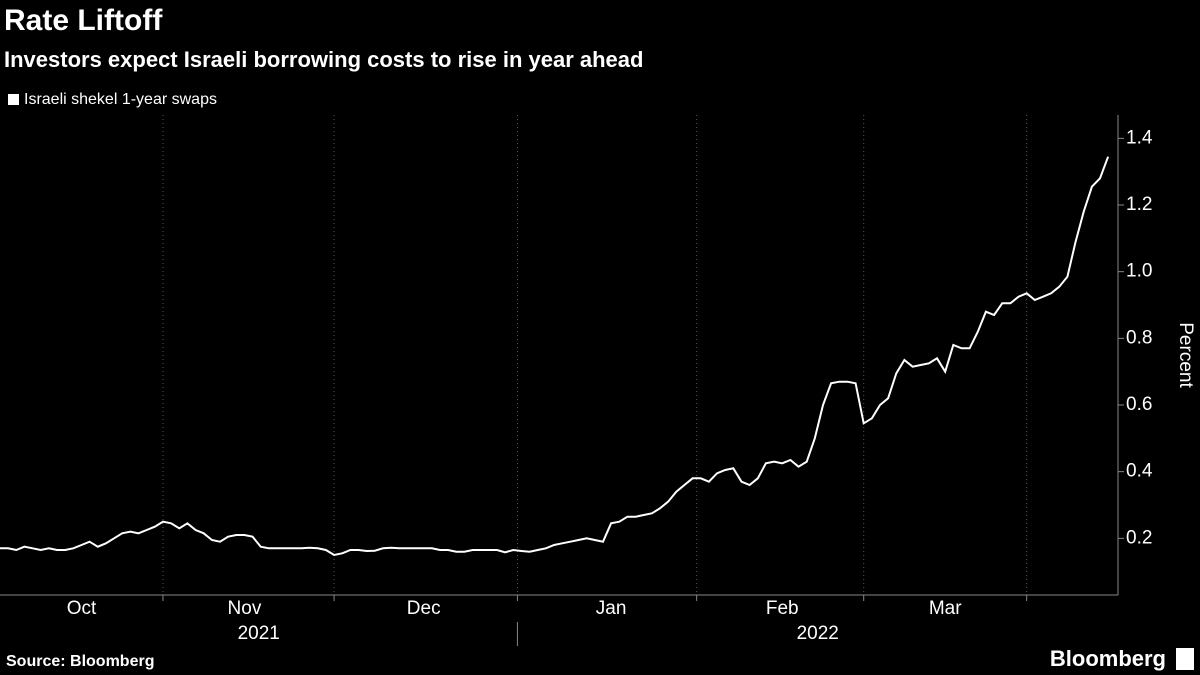 This screenshot has width=1200, height=675. I want to click on year-label: 2021, so click(259, 633).